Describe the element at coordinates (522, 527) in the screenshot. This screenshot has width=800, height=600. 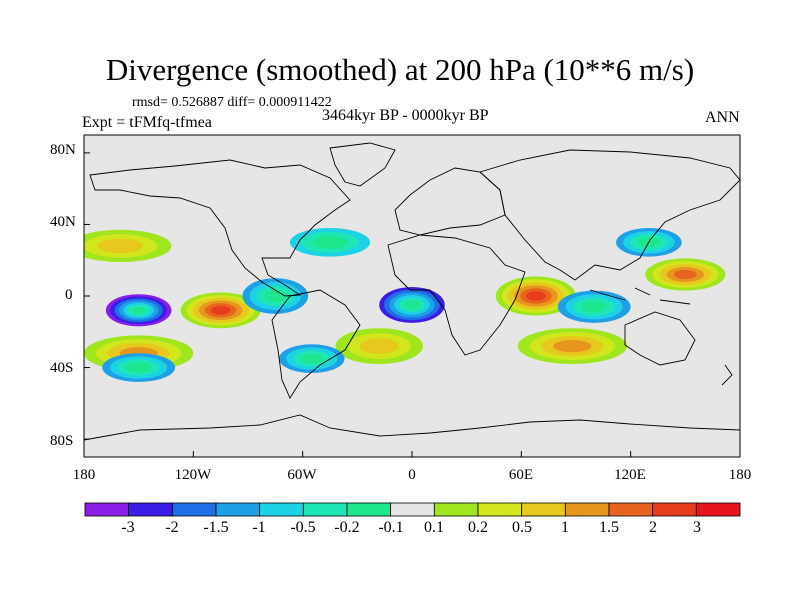
I see `colorbar-label: 0.5` at that location.